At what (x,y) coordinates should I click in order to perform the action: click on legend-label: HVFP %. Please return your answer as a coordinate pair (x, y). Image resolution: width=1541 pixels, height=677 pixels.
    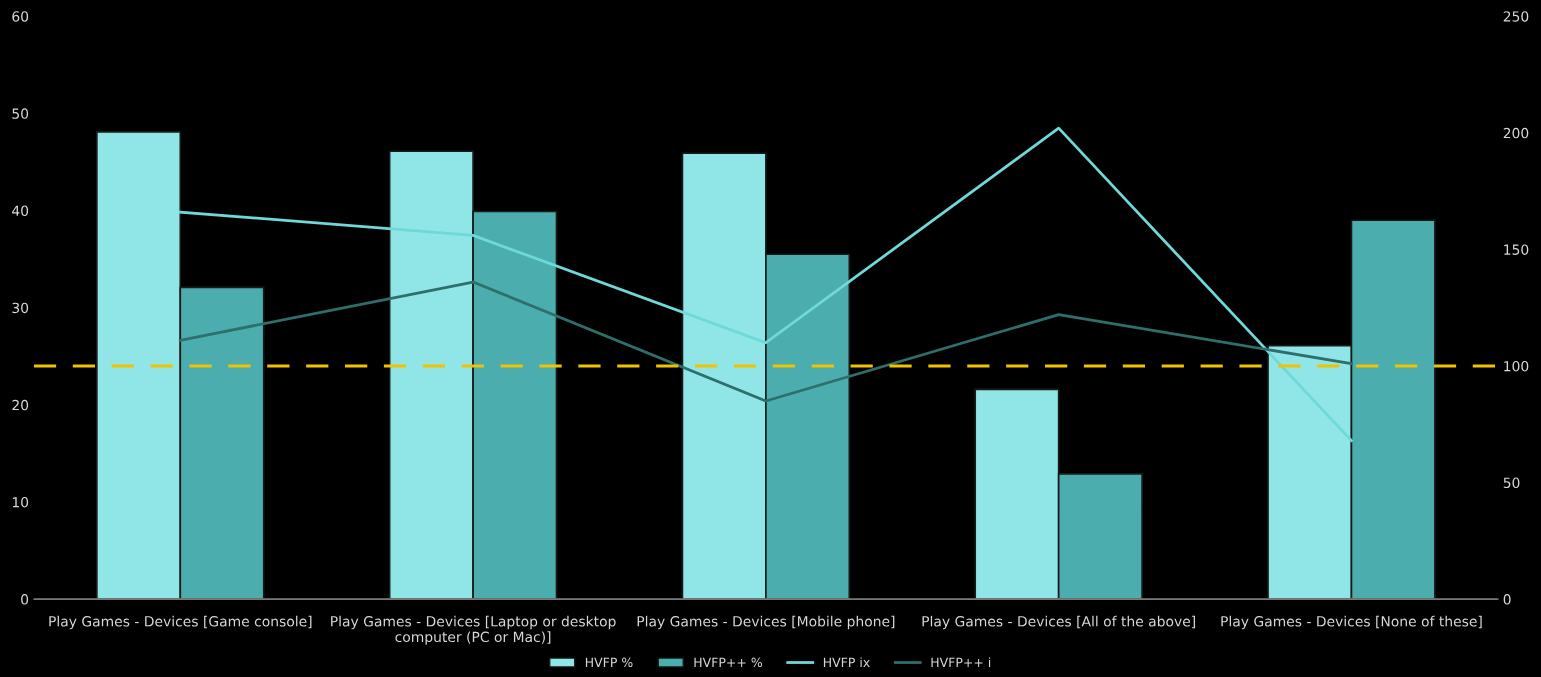
    Looking at the image, I should click on (609, 662).